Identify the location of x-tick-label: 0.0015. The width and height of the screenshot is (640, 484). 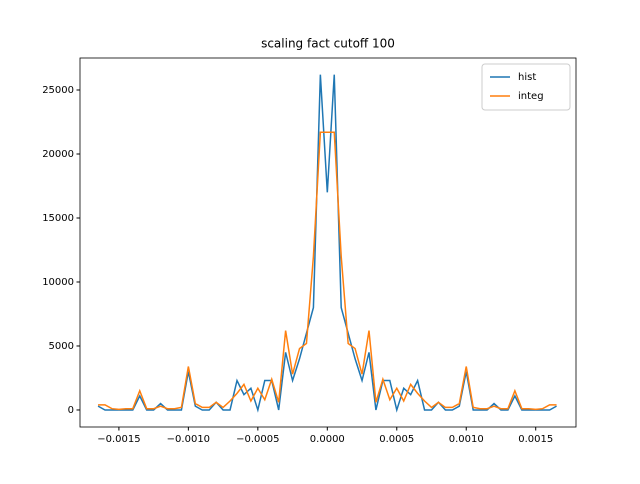
(535, 439).